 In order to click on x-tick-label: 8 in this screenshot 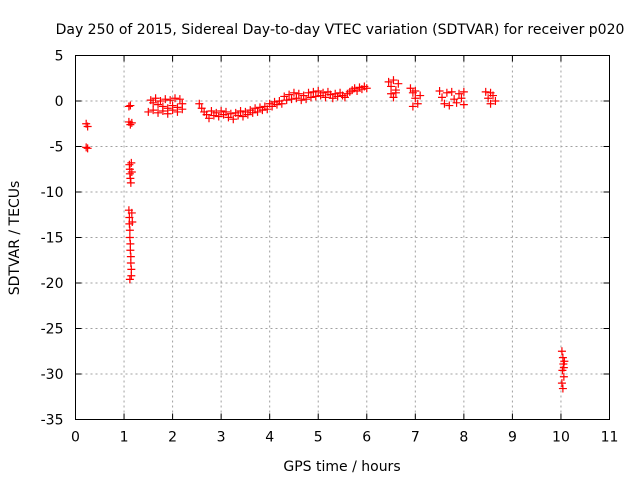, I will do `click(463, 438)`.